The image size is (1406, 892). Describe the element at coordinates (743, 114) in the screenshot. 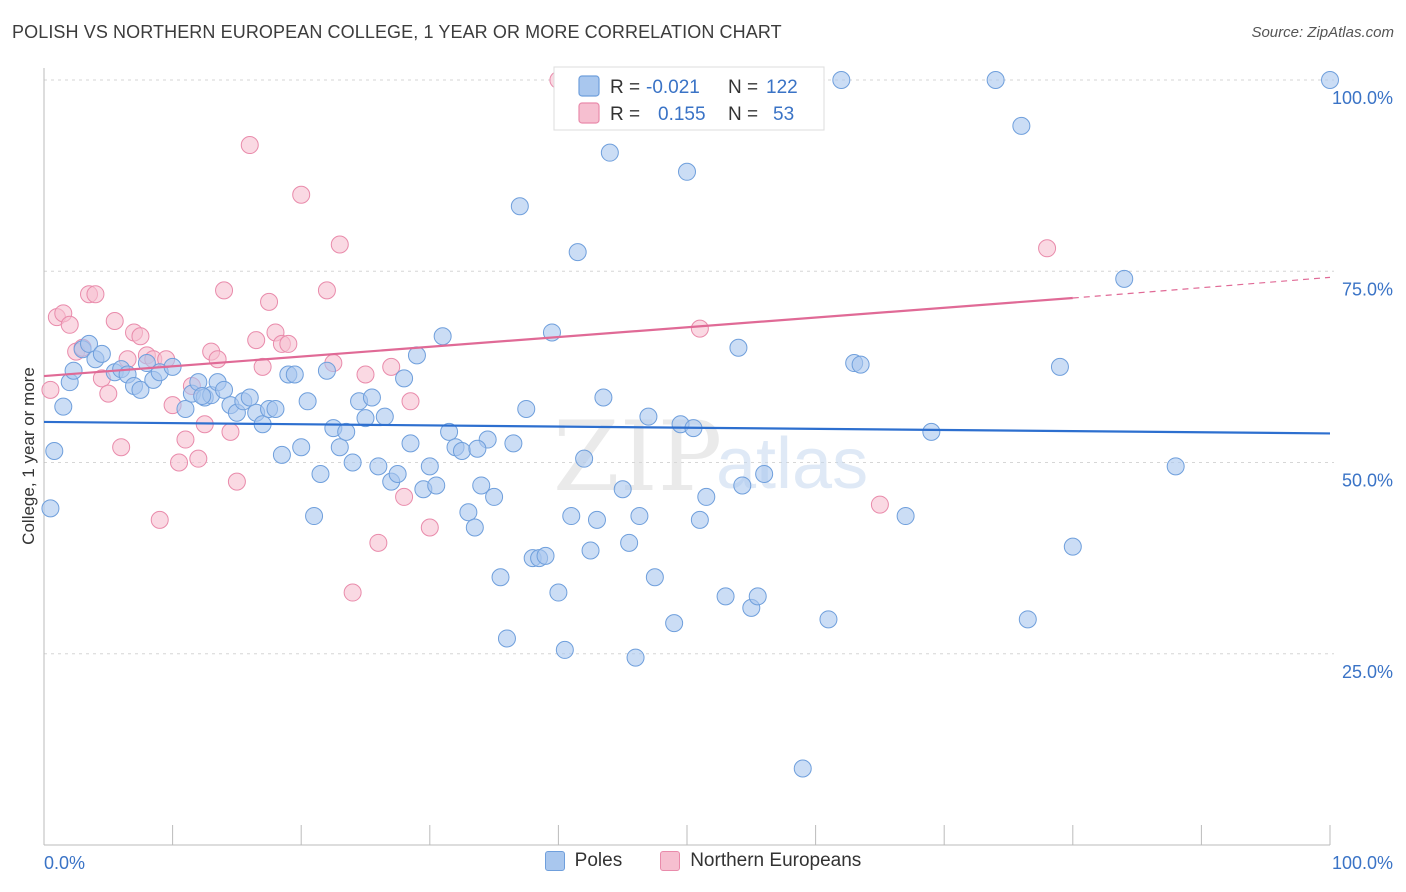

I see `legend-n-label-northern-europeans: N =` at that location.